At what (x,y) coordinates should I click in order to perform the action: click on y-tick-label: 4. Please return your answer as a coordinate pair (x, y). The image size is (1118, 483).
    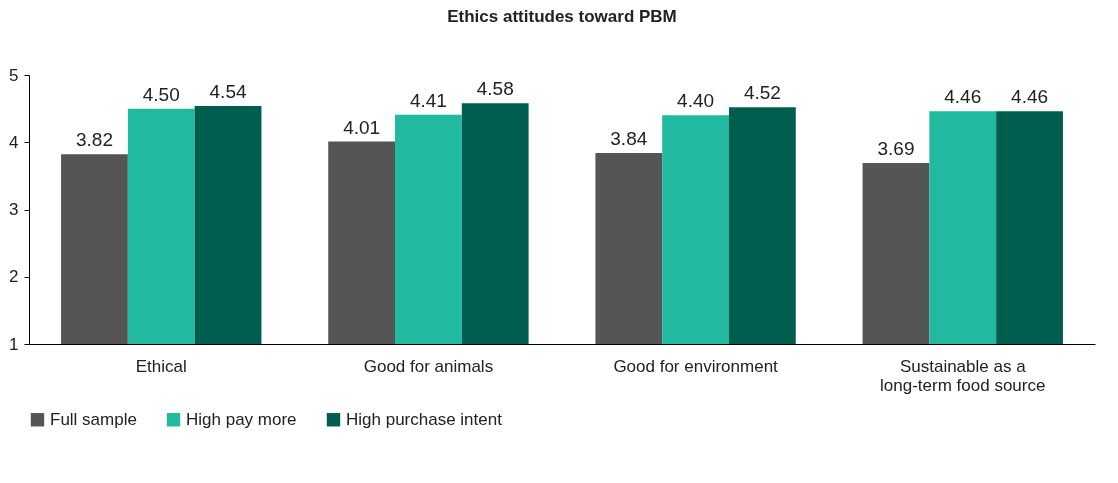
    Looking at the image, I should click on (14, 142).